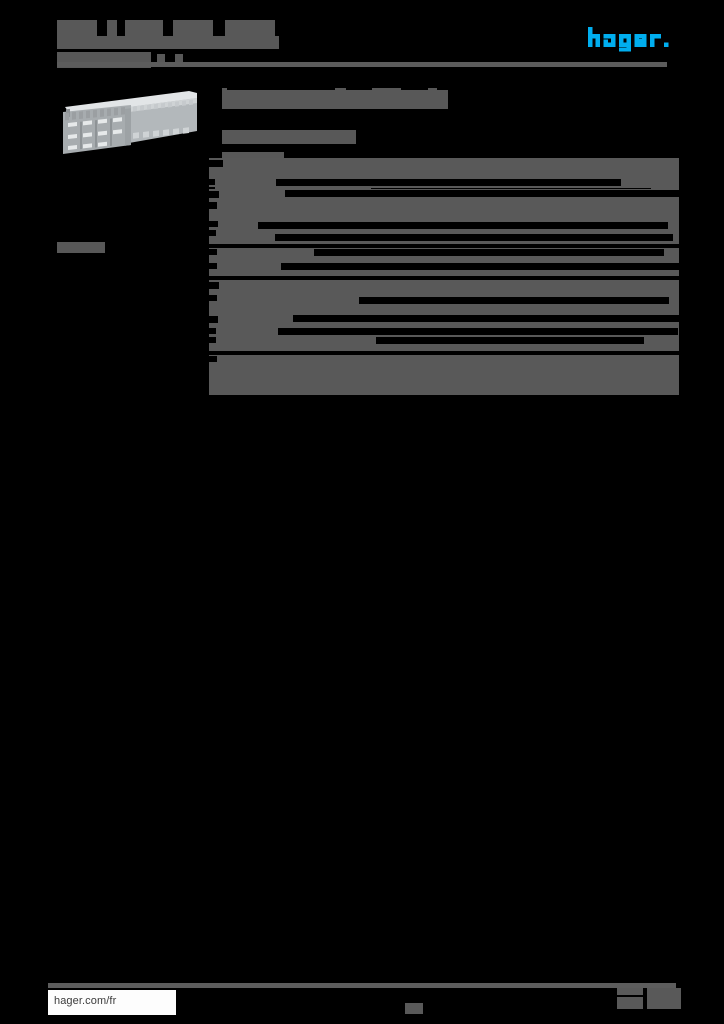 The height and width of the screenshot is (1024, 724). Describe the element at coordinates (127, 123) in the screenshot. I see `product-image` at that location.